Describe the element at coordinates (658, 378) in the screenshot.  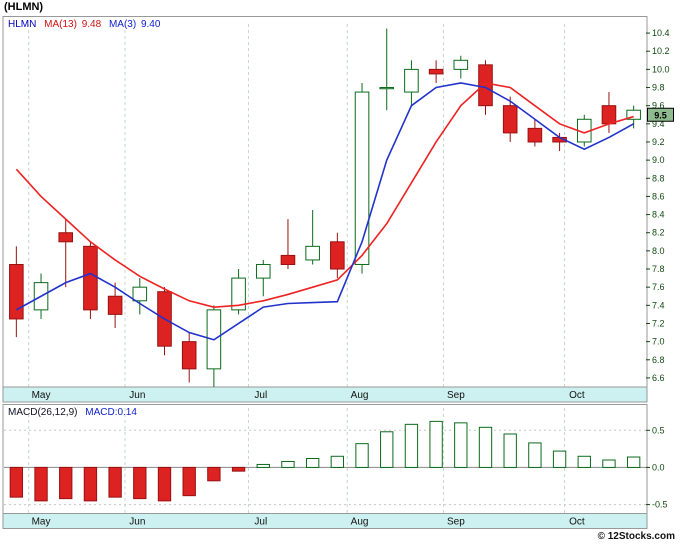
I see `price-axis-label: 6.6` at that location.